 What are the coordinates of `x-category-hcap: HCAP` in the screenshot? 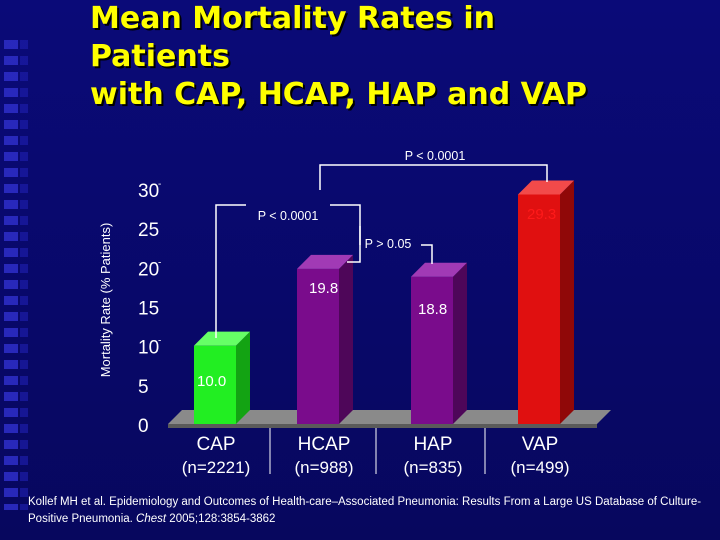 It's located at (324, 444).